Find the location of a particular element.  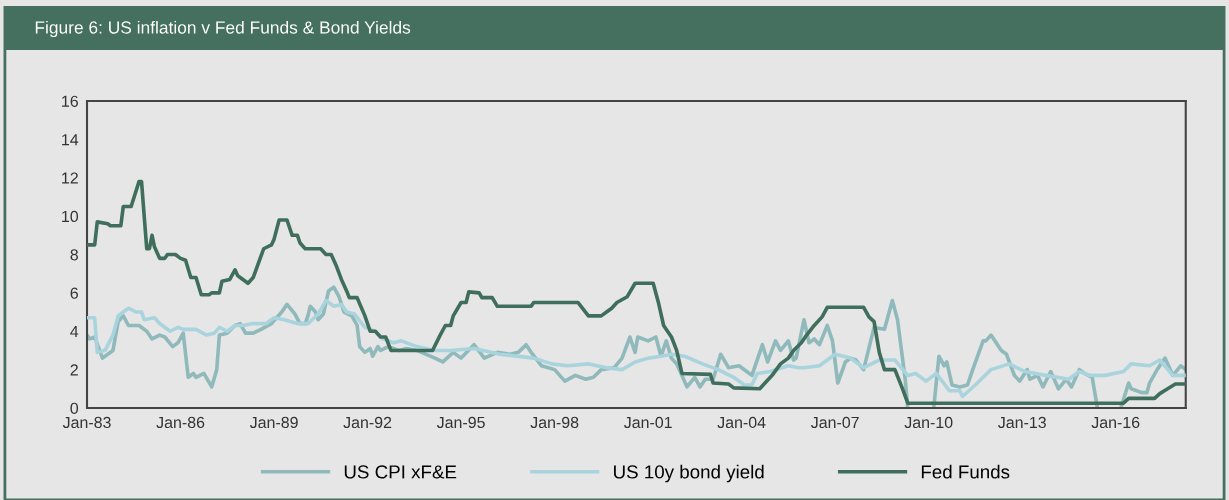

x-tick-label: Jan-92 is located at coordinates (367, 422).